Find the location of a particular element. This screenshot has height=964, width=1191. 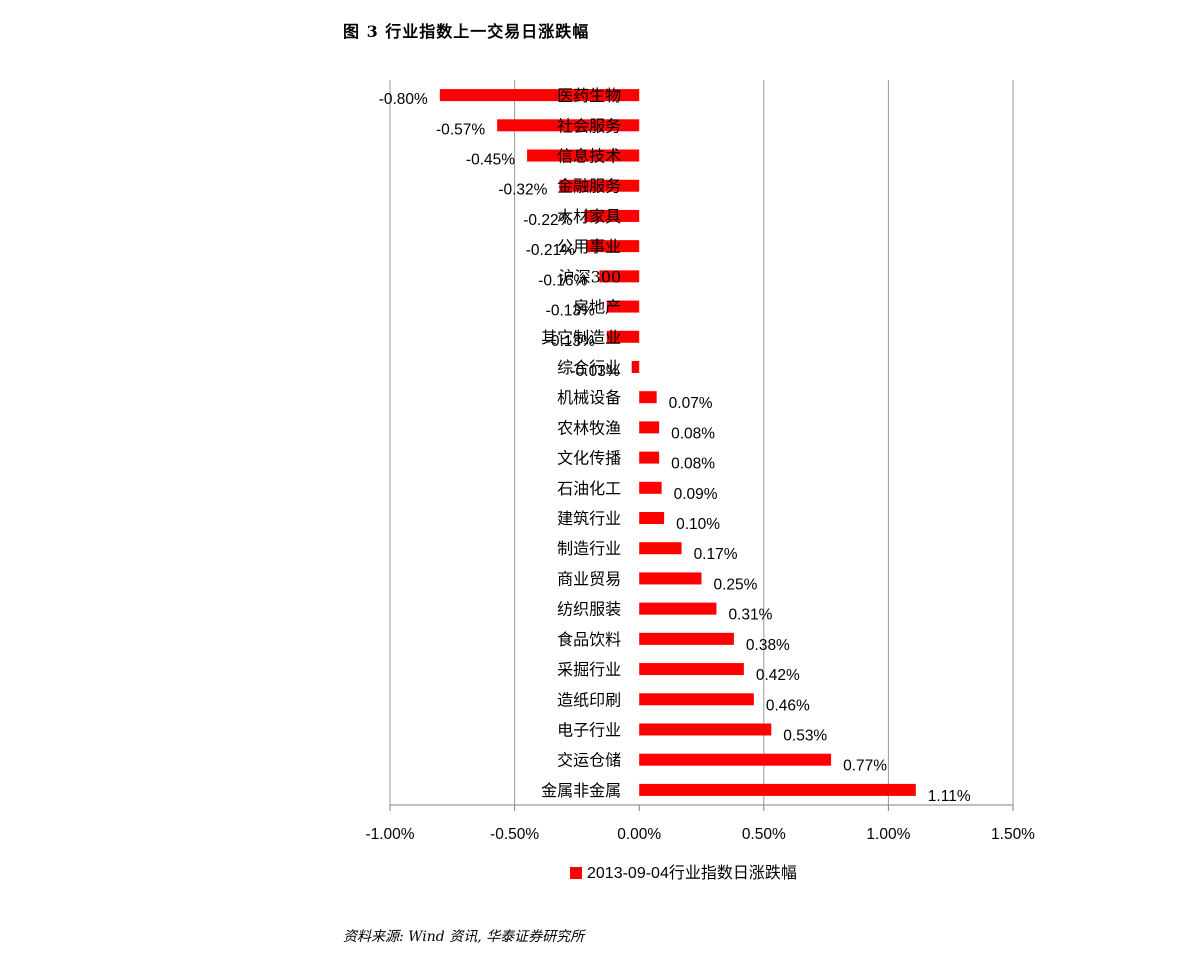

data-label: -0.03% is located at coordinates (595, 371).